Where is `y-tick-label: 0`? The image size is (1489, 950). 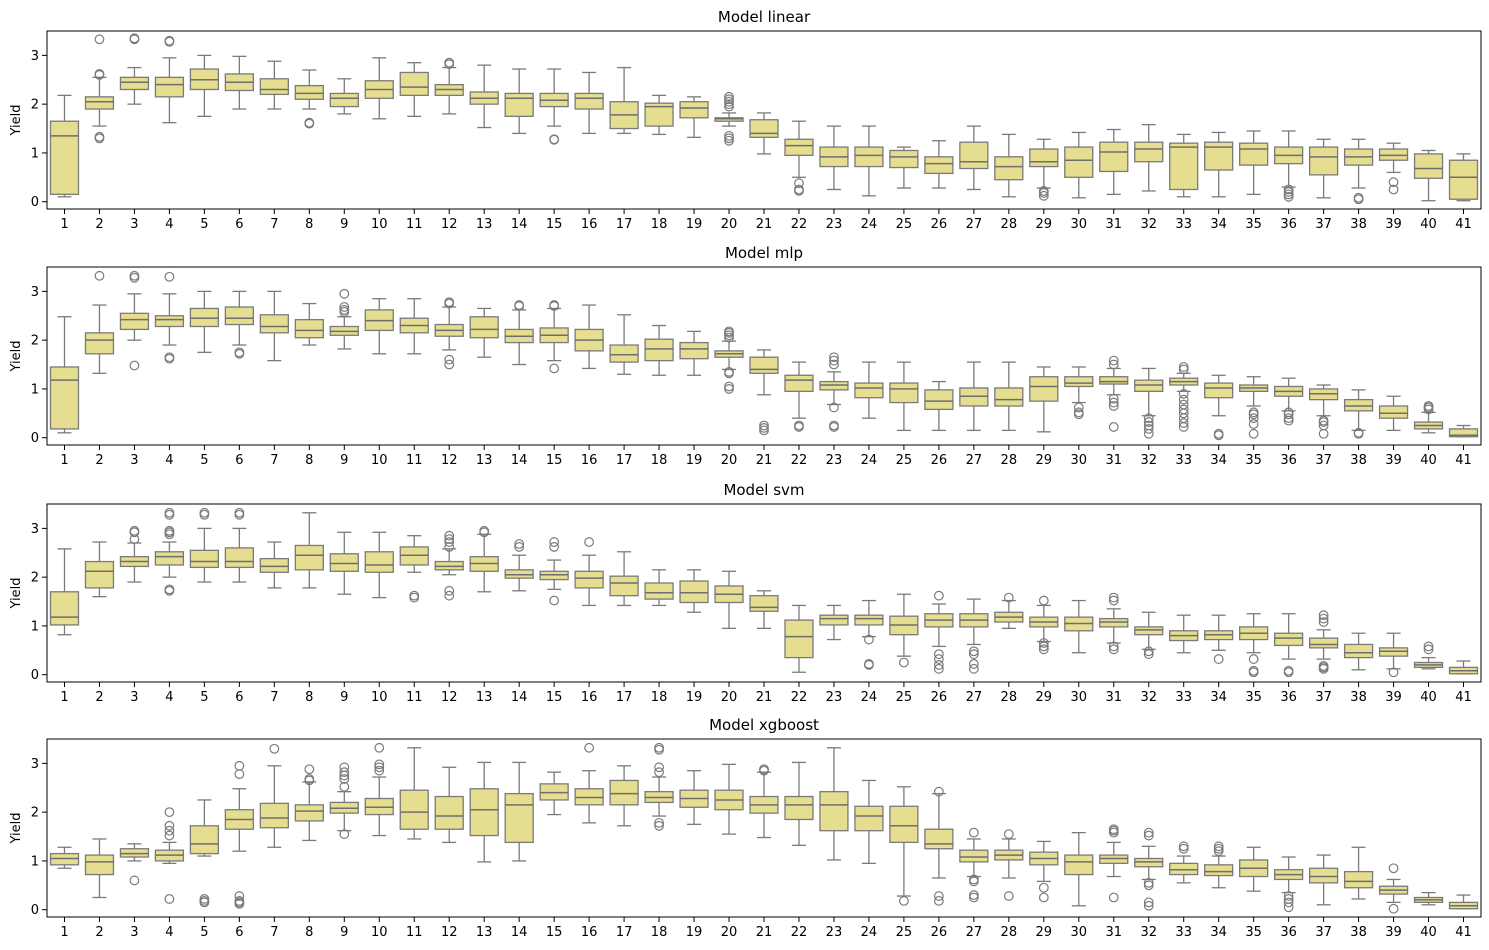 y-tick-label: 0 is located at coordinates (35, 910).